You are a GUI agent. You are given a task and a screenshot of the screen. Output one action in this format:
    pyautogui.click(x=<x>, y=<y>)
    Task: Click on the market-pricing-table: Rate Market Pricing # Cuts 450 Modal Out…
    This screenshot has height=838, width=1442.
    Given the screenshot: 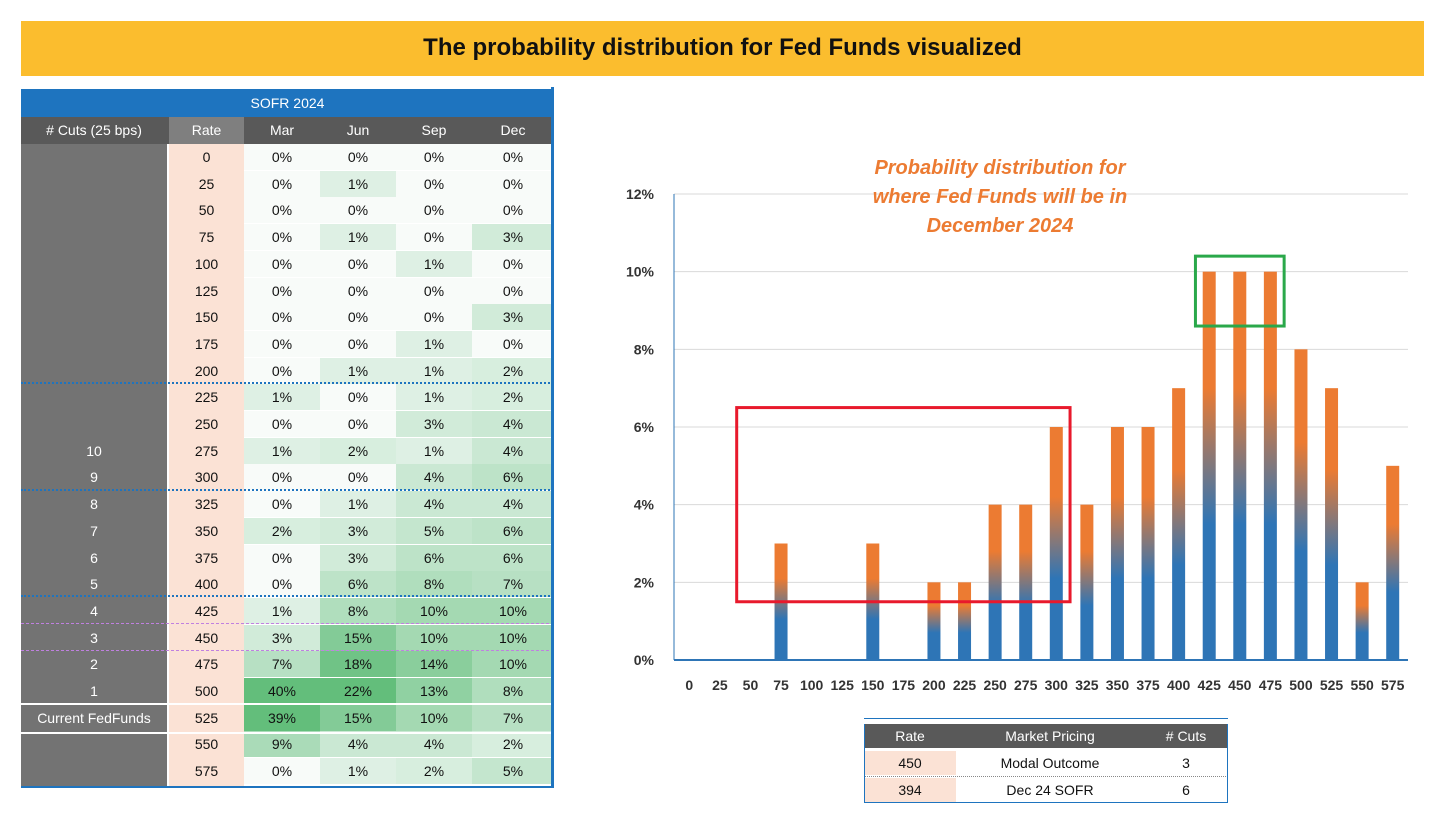 What is the action you would take?
    pyautogui.click(x=1046, y=761)
    